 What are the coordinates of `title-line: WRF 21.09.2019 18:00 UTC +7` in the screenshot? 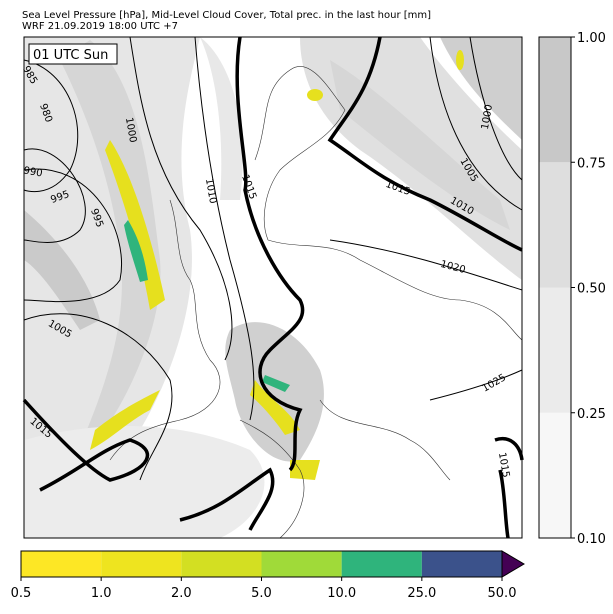 It's located at (100, 26).